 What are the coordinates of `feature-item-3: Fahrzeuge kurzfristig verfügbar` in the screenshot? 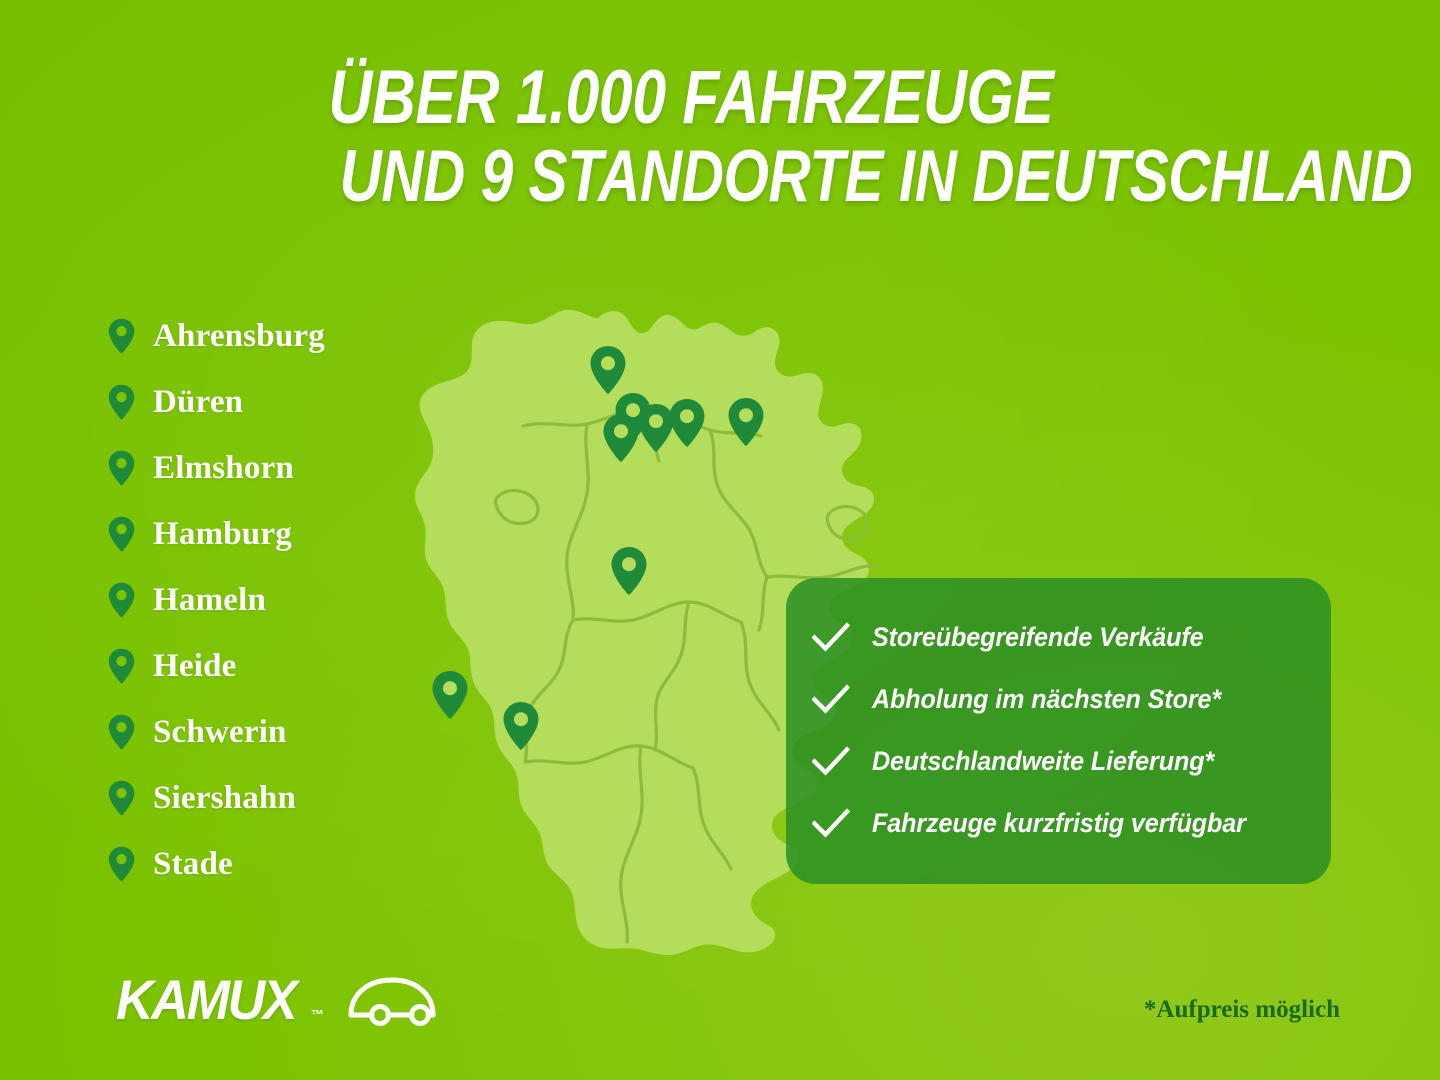 It's located at (1056, 823).